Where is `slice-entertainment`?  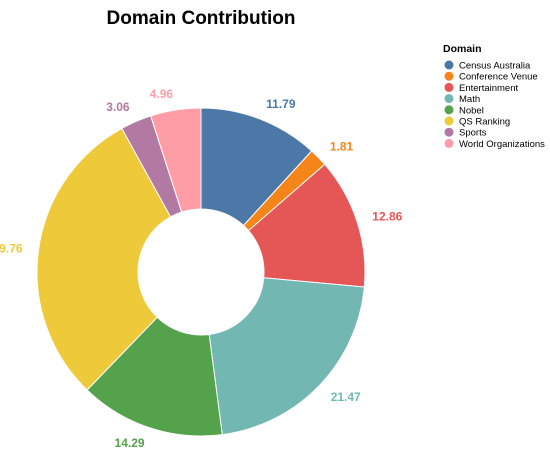
slice-entertainment is located at coordinates (306, 225).